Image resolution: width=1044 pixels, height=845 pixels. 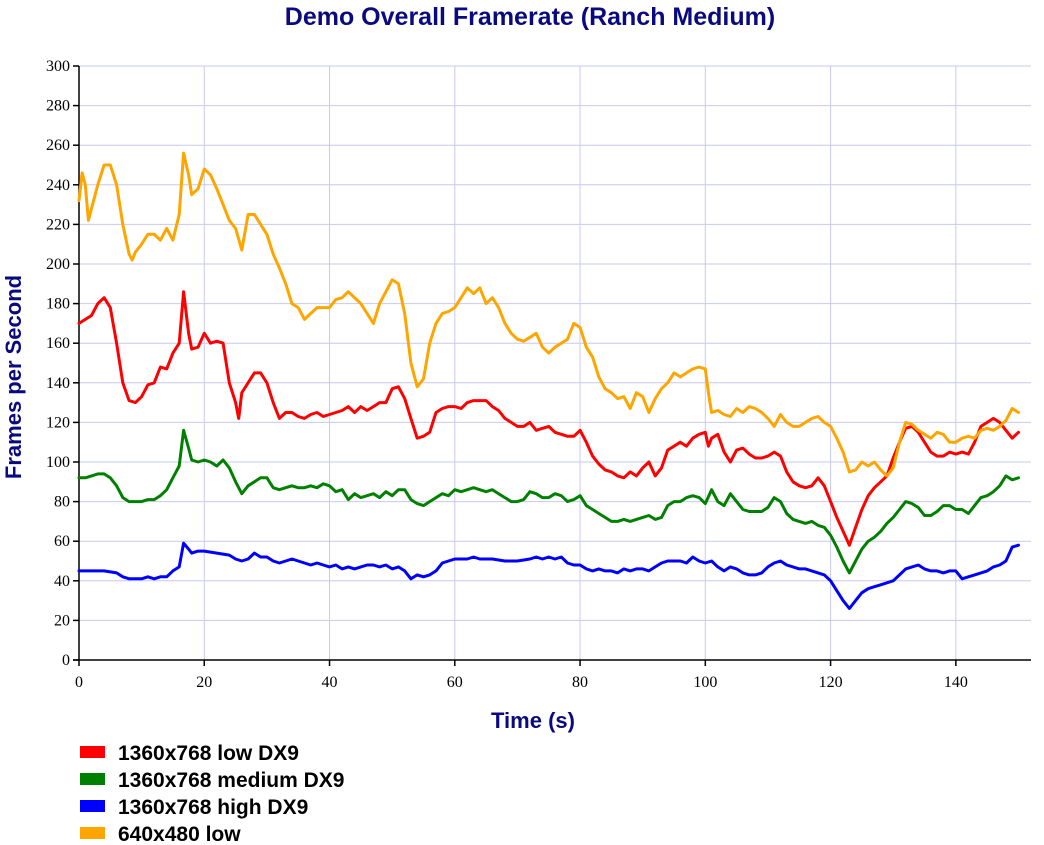 What do you see at coordinates (62, 502) in the screenshot?
I see `y-tick-label: 80` at bounding box center [62, 502].